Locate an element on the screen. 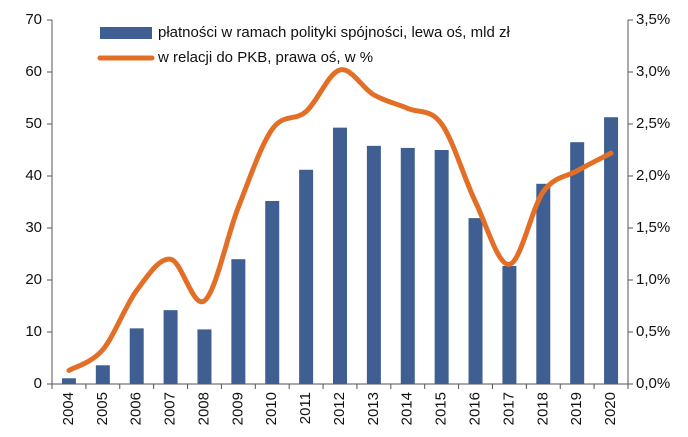  y2-tick-label: 2,5% is located at coordinates (653, 123).